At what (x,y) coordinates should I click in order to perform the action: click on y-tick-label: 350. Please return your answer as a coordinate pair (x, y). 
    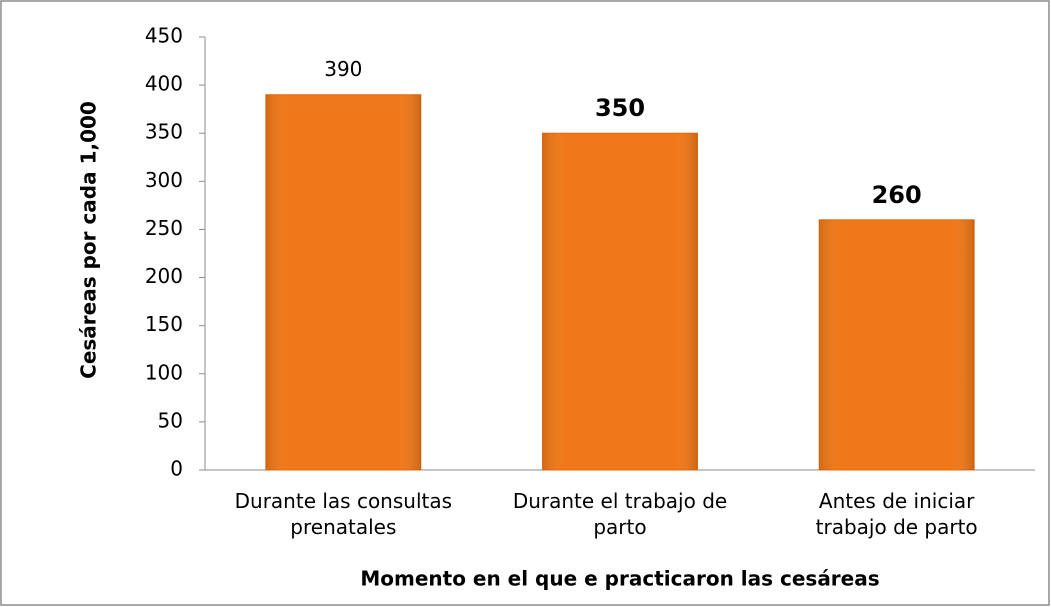
    Looking at the image, I should click on (164, 132).